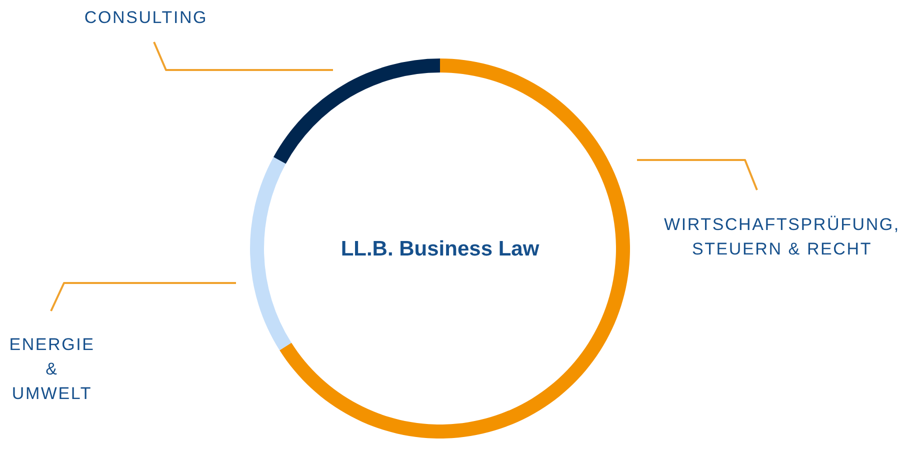 The width and height of the screenshot is (912, 456). What do you see at coordinates (146, 17) in the screenshot?
I see `slice-label: CONSULTING` at bounding box center [146, 17].